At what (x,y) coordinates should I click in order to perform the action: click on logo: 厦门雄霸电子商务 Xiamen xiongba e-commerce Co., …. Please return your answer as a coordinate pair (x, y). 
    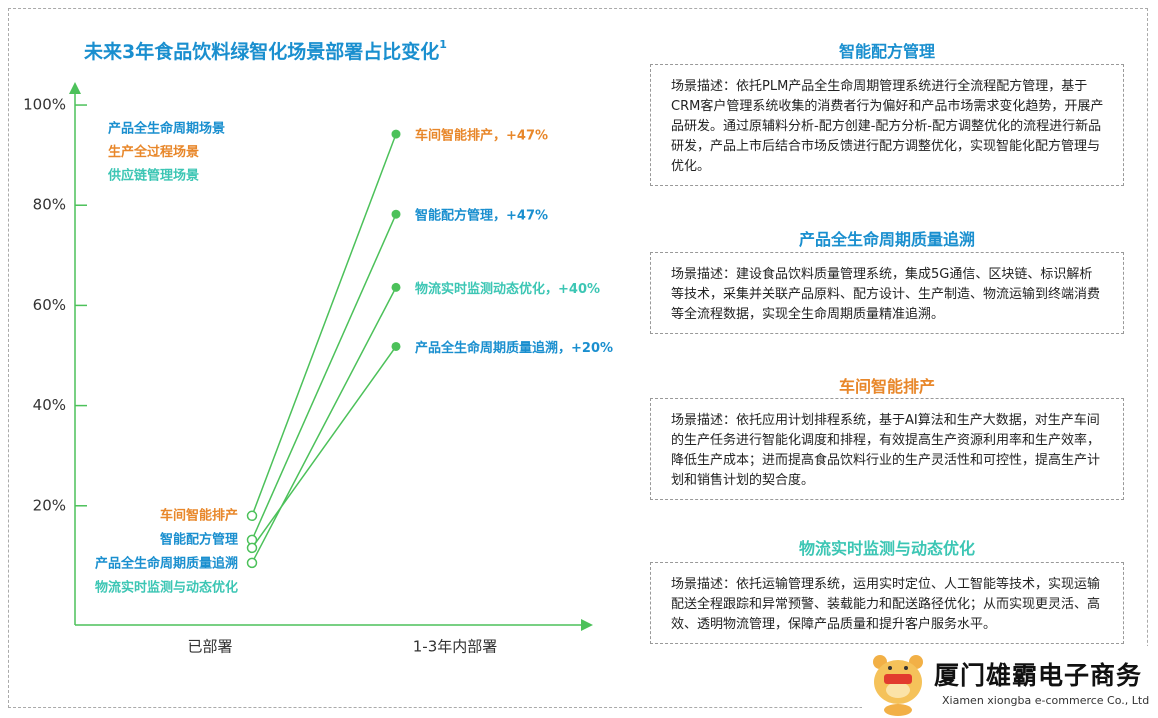
    Looking at the image, I should click on (1010, 682).